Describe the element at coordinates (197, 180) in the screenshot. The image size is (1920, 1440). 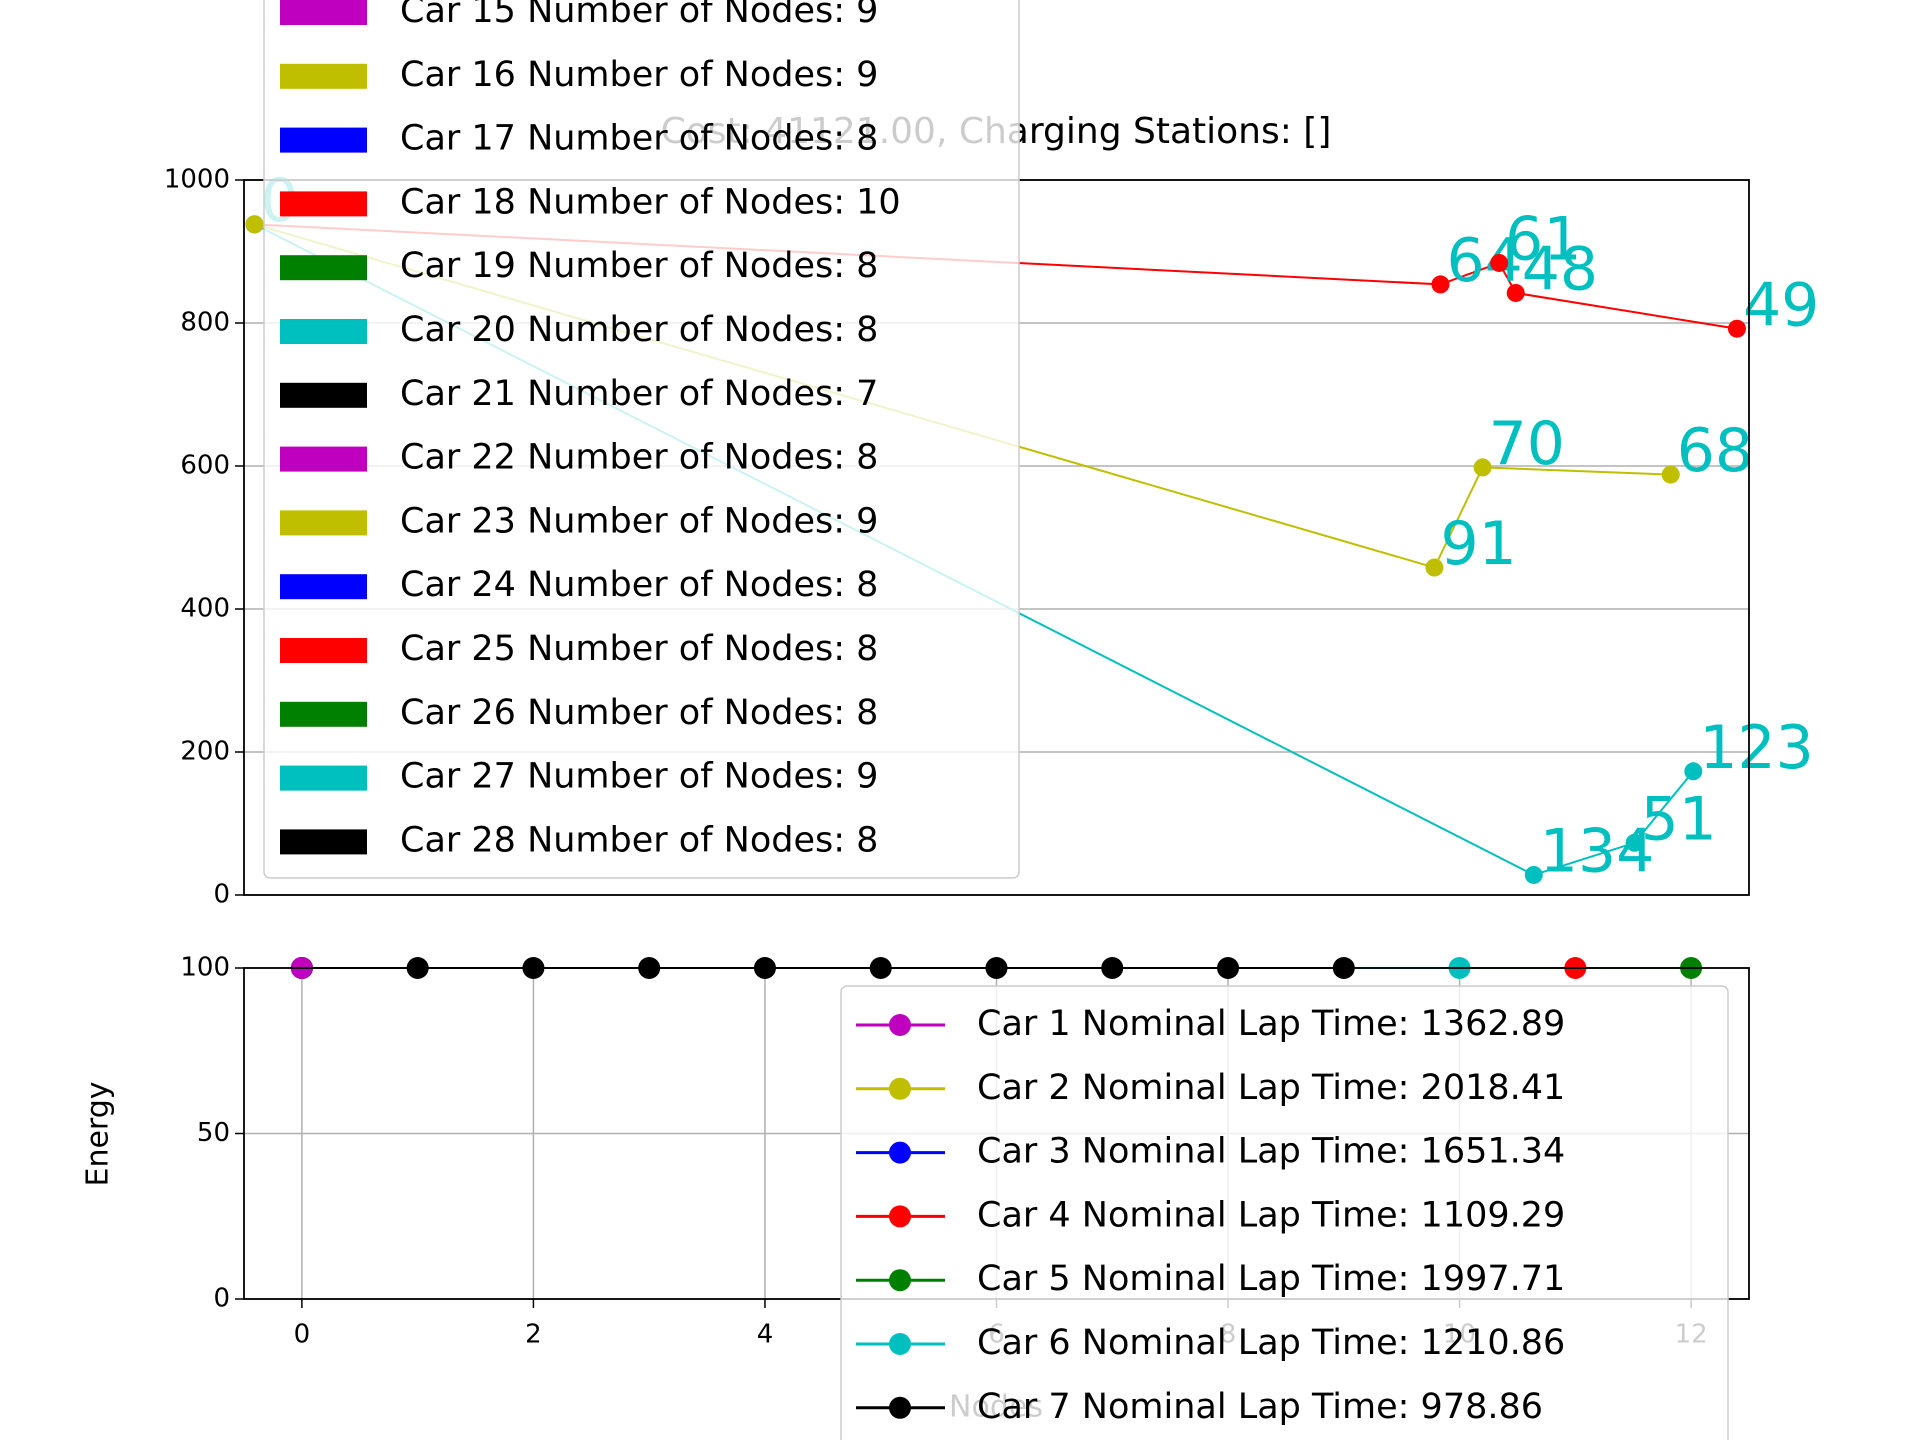
I see `y-tick-label: 1000` at that location.